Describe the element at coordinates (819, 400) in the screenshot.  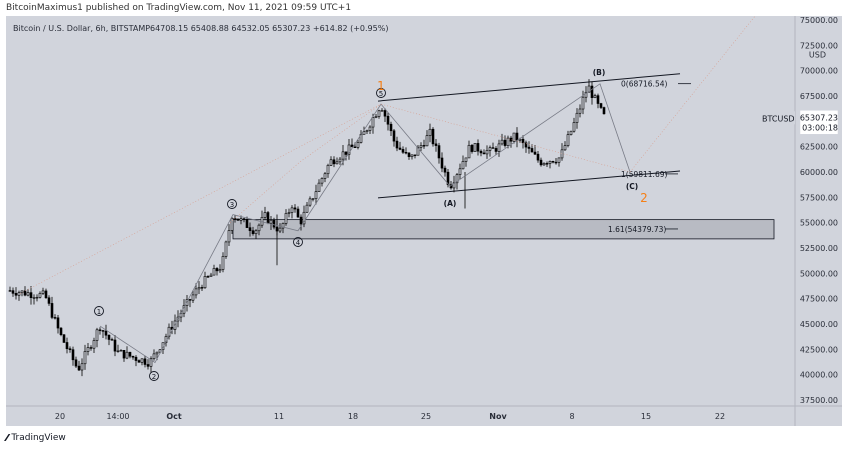
I see `y-tick-label: 37500.00` at that location.